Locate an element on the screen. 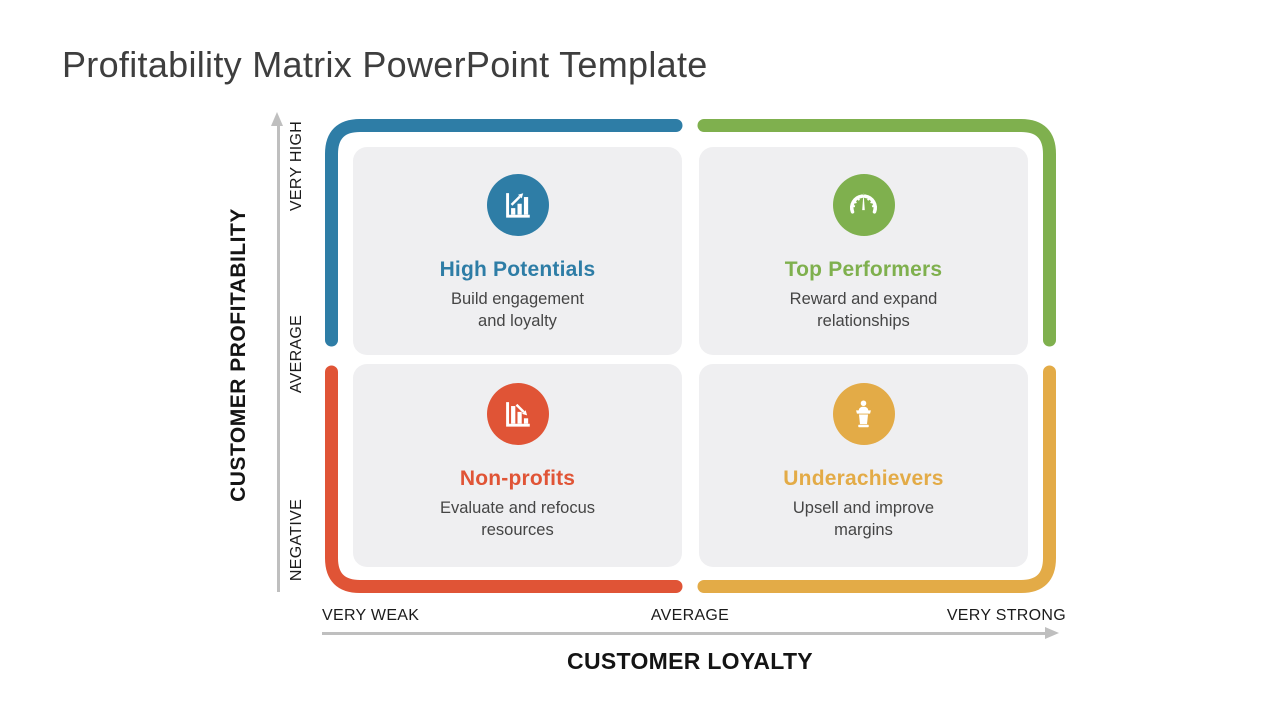  bar-chart-falling-icon is located at coordinates (518, 414).